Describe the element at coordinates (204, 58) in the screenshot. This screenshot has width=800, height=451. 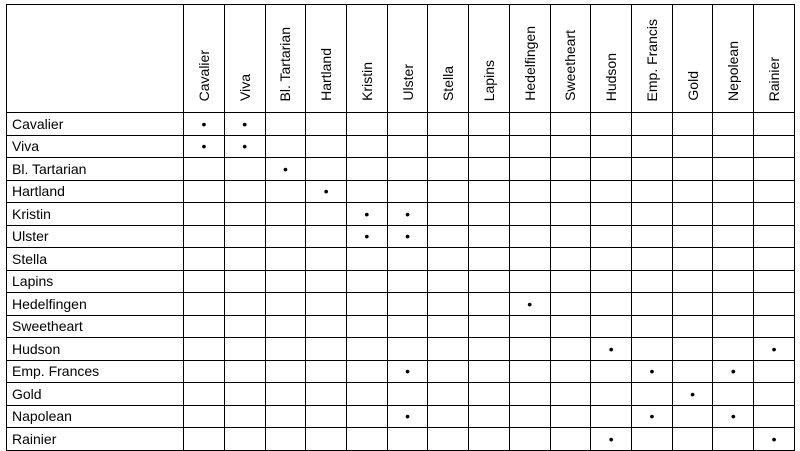
I see `column-header: Cavalier` at that location.